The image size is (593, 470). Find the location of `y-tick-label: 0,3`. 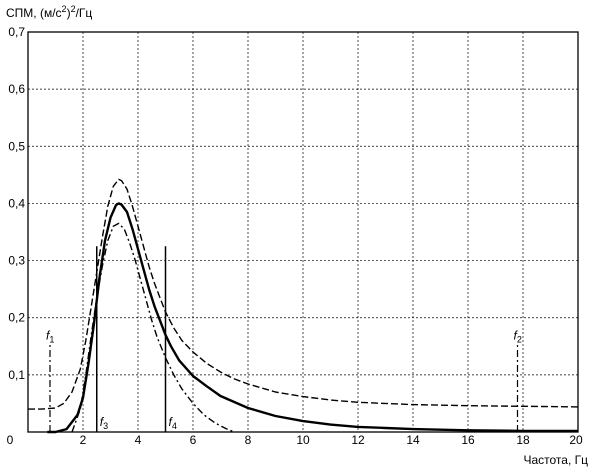

y-tick-label: 0,3 is located at coordinates (16, 261).